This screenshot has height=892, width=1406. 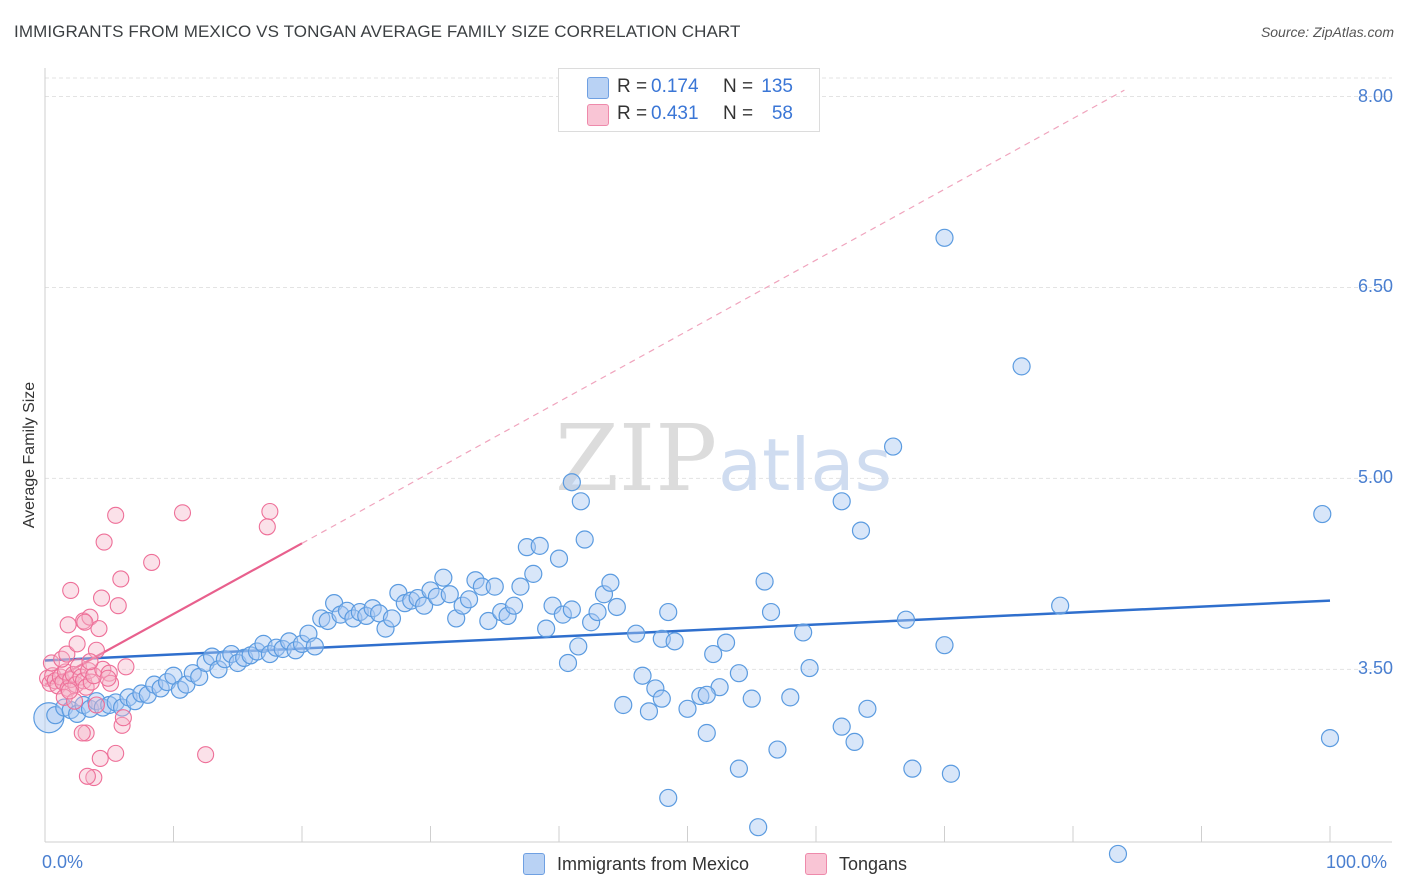 I want to click on y-tick-label: 5.00, so click(x=1375, y=477).